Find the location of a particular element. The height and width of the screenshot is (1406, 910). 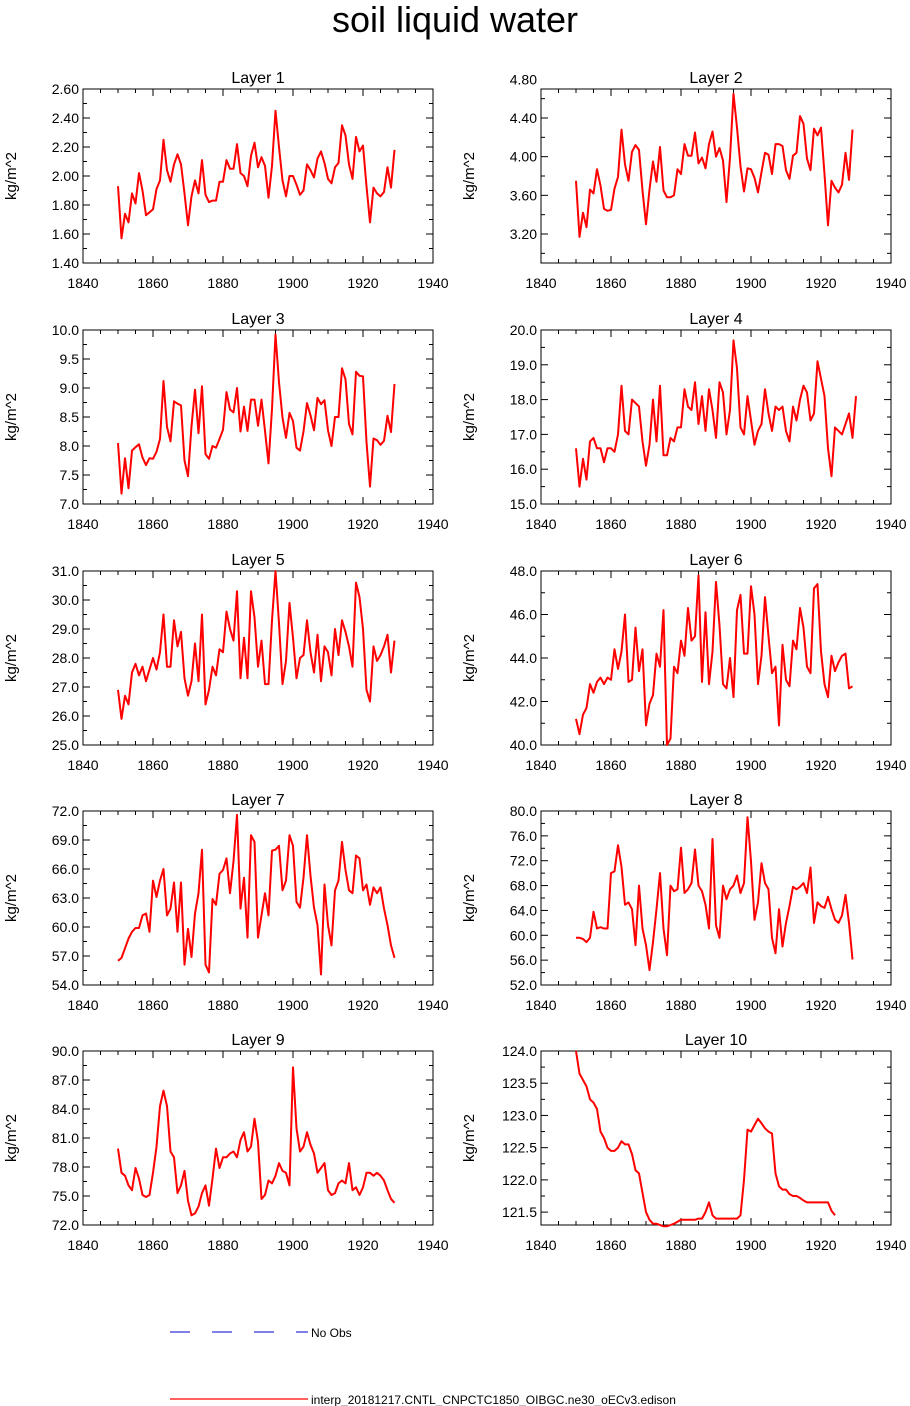

y-tick-label: 123.0 is located at coordinates (519, 1115).